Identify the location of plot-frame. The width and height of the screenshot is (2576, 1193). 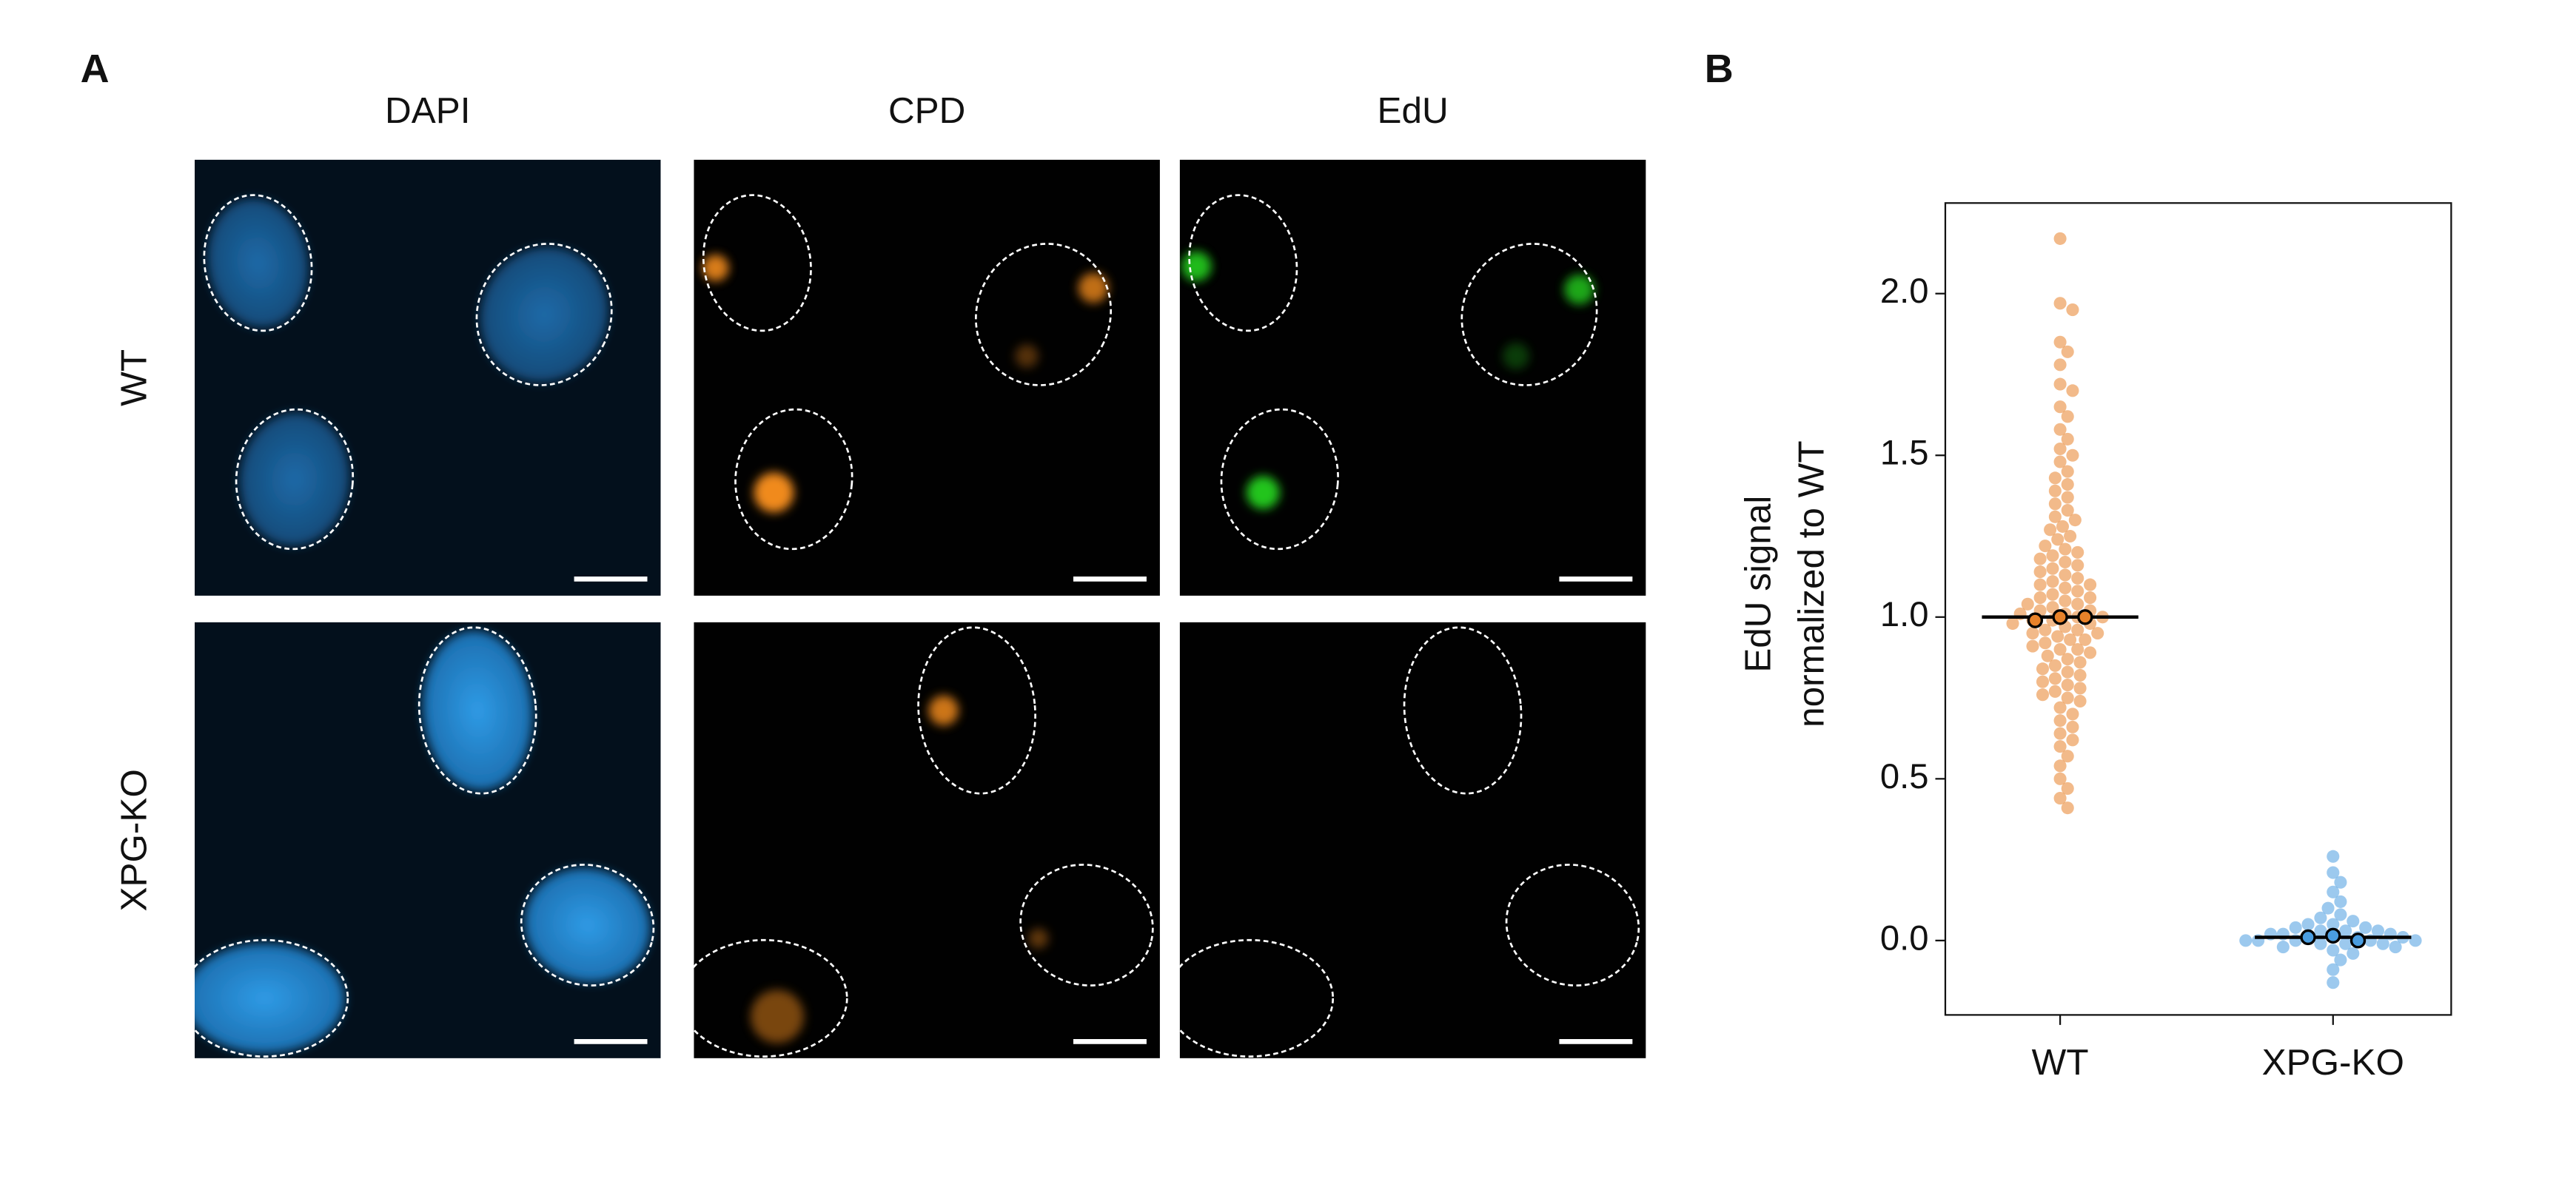
(2198, 609).